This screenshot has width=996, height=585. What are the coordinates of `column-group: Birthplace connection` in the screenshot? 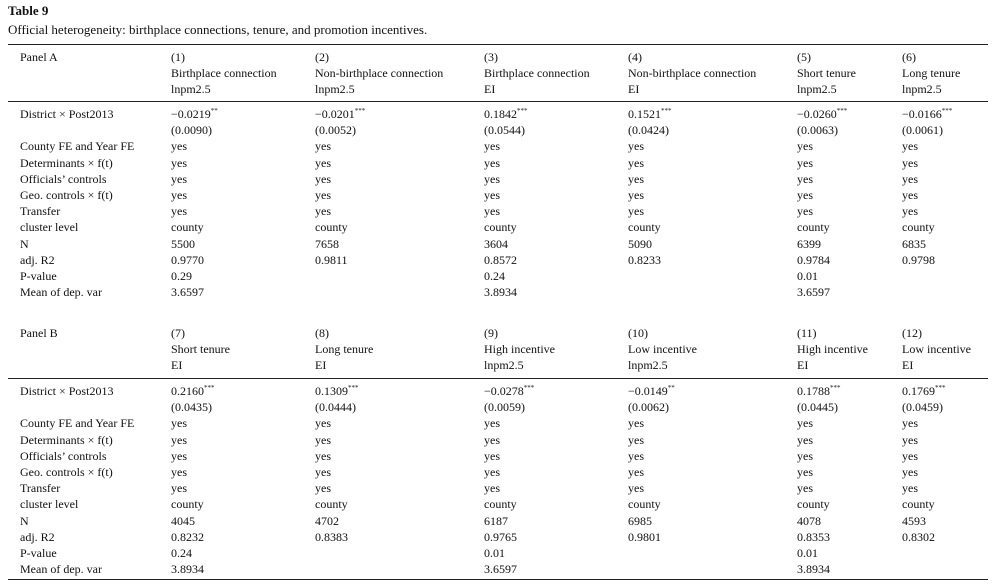 It's located at (224, 73).